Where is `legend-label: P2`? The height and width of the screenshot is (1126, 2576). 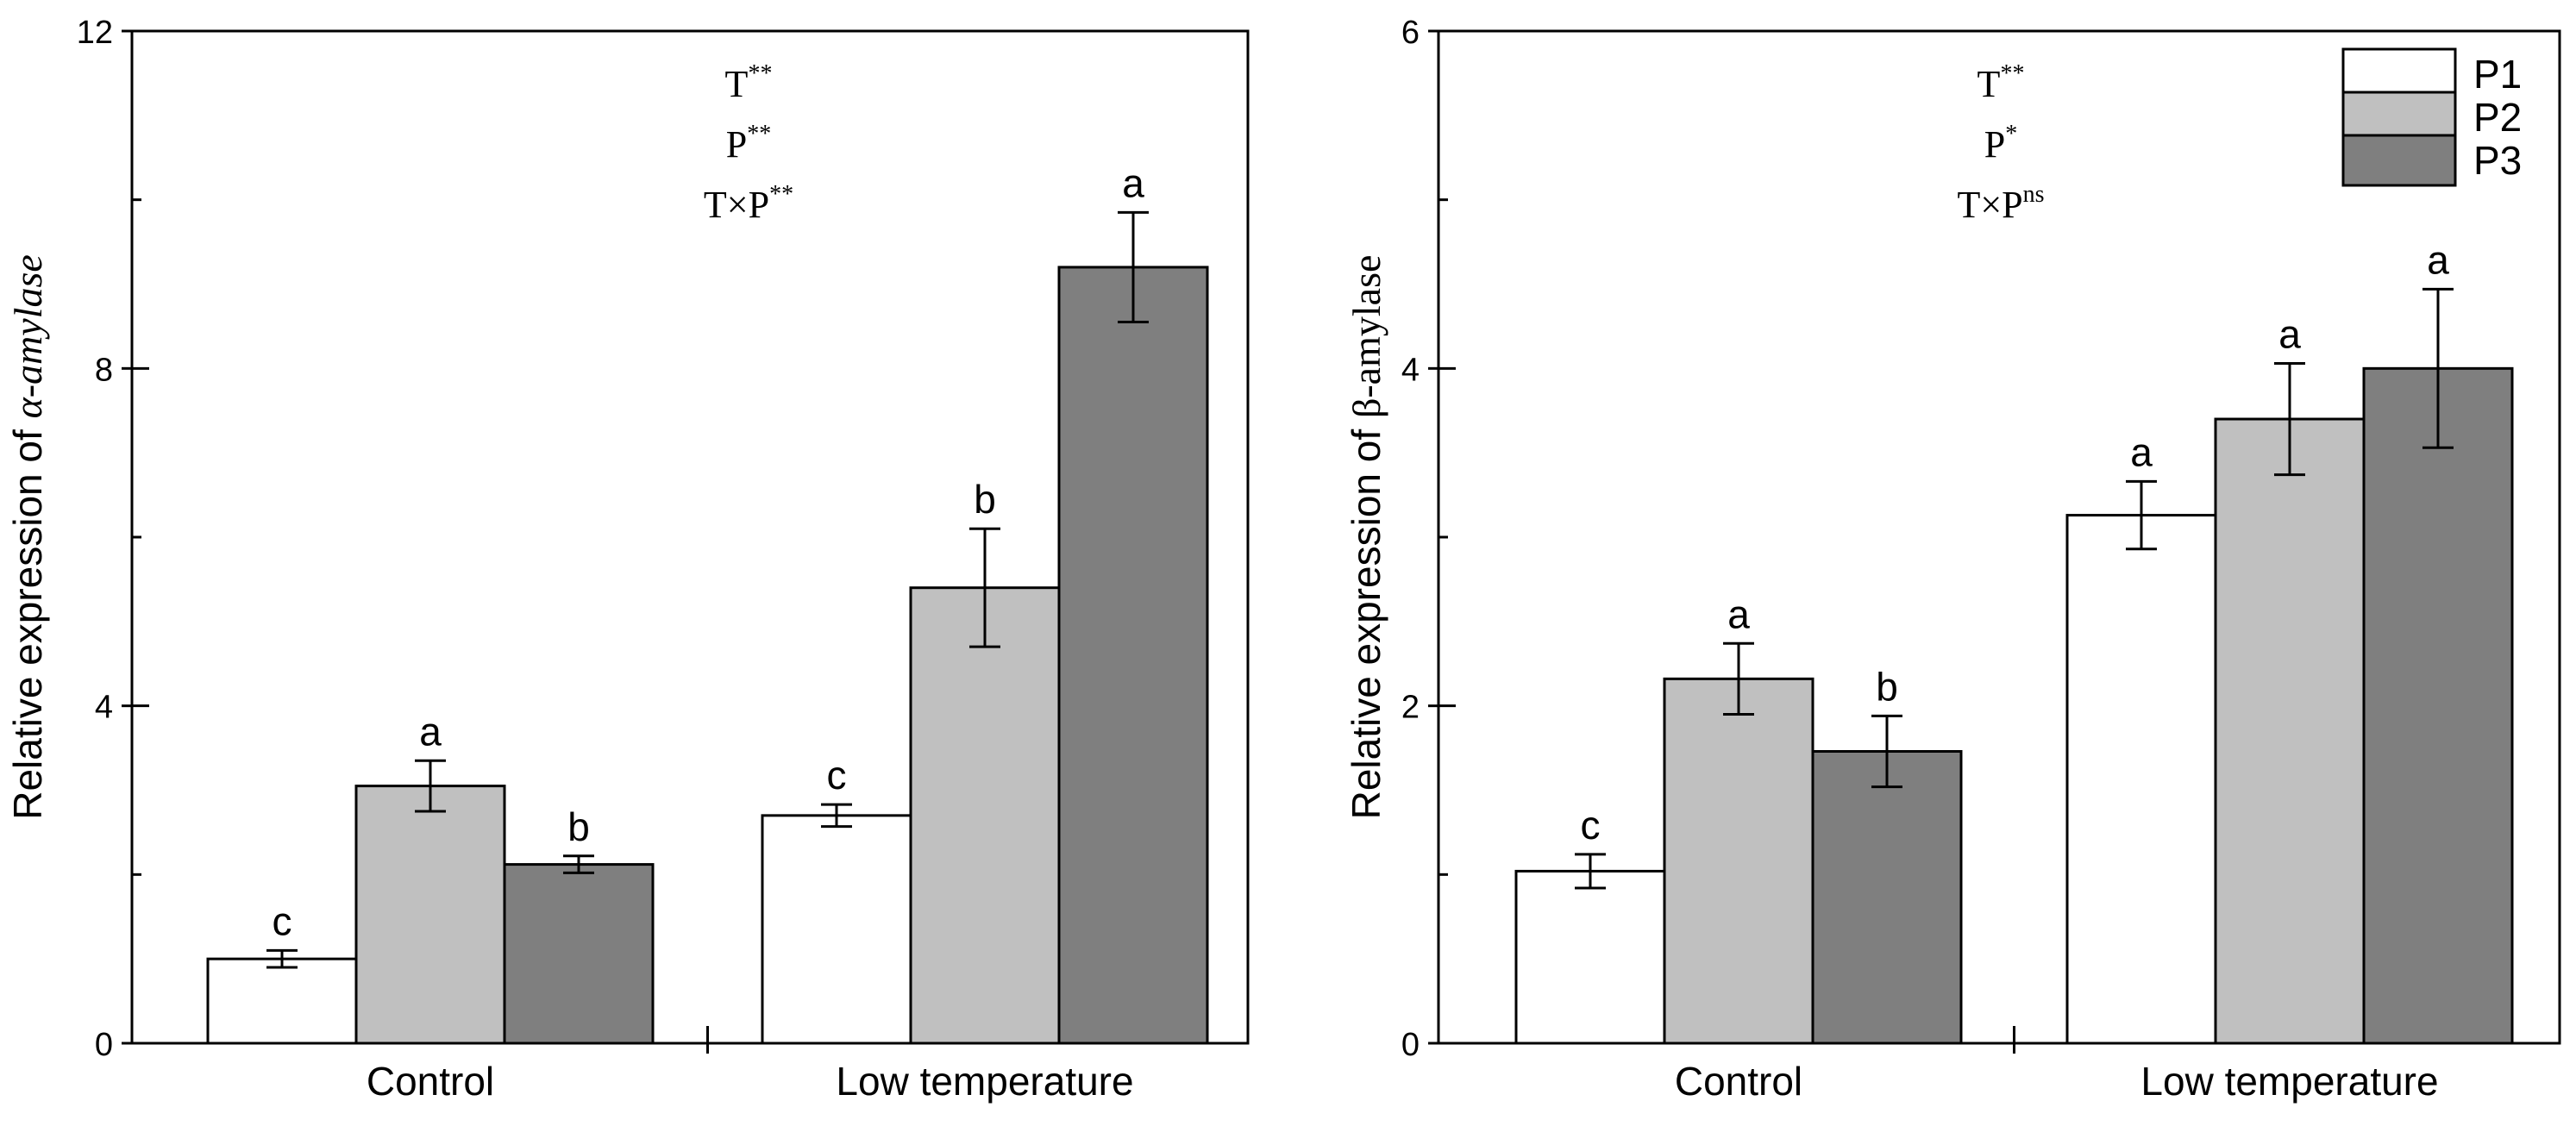 legend-label: P2 is located at coordinates (2497, 117).